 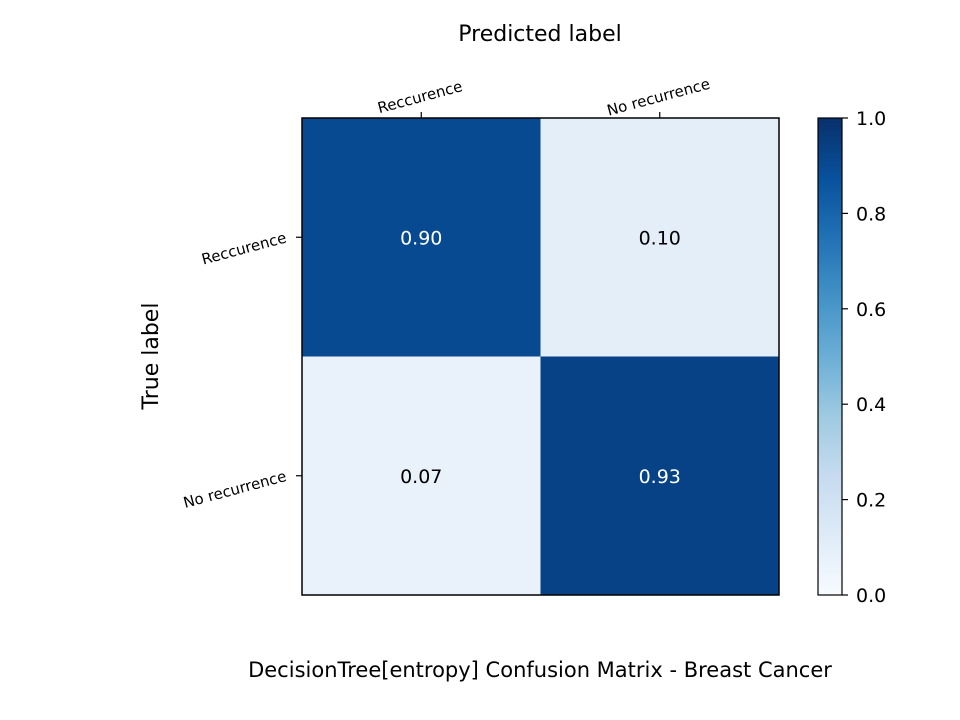 I want to click on colorbar-tick-label: 0.0, so click(x=871, y=596).